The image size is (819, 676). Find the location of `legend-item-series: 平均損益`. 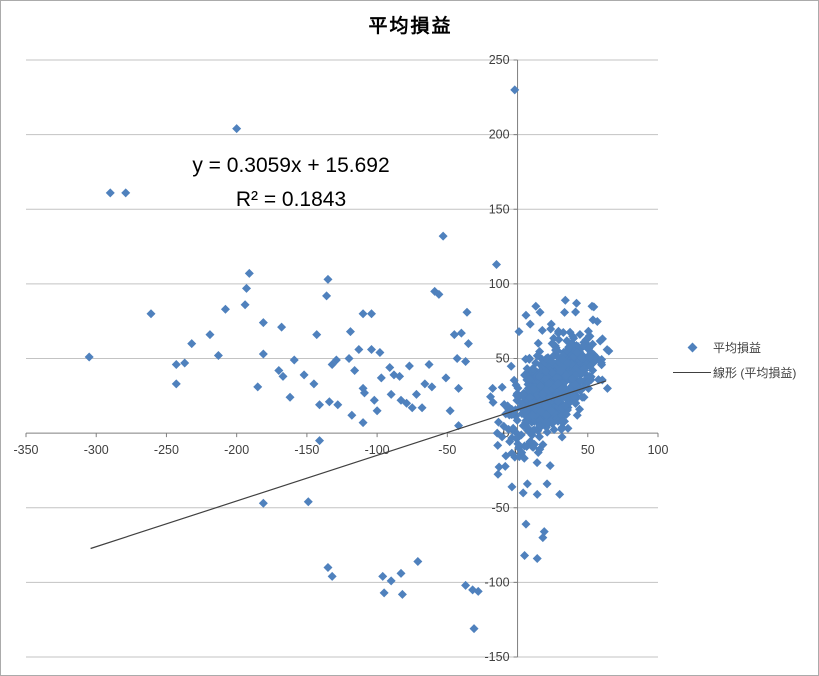

legend-item-series: 平均損益 is located at coordinates (744, 347).